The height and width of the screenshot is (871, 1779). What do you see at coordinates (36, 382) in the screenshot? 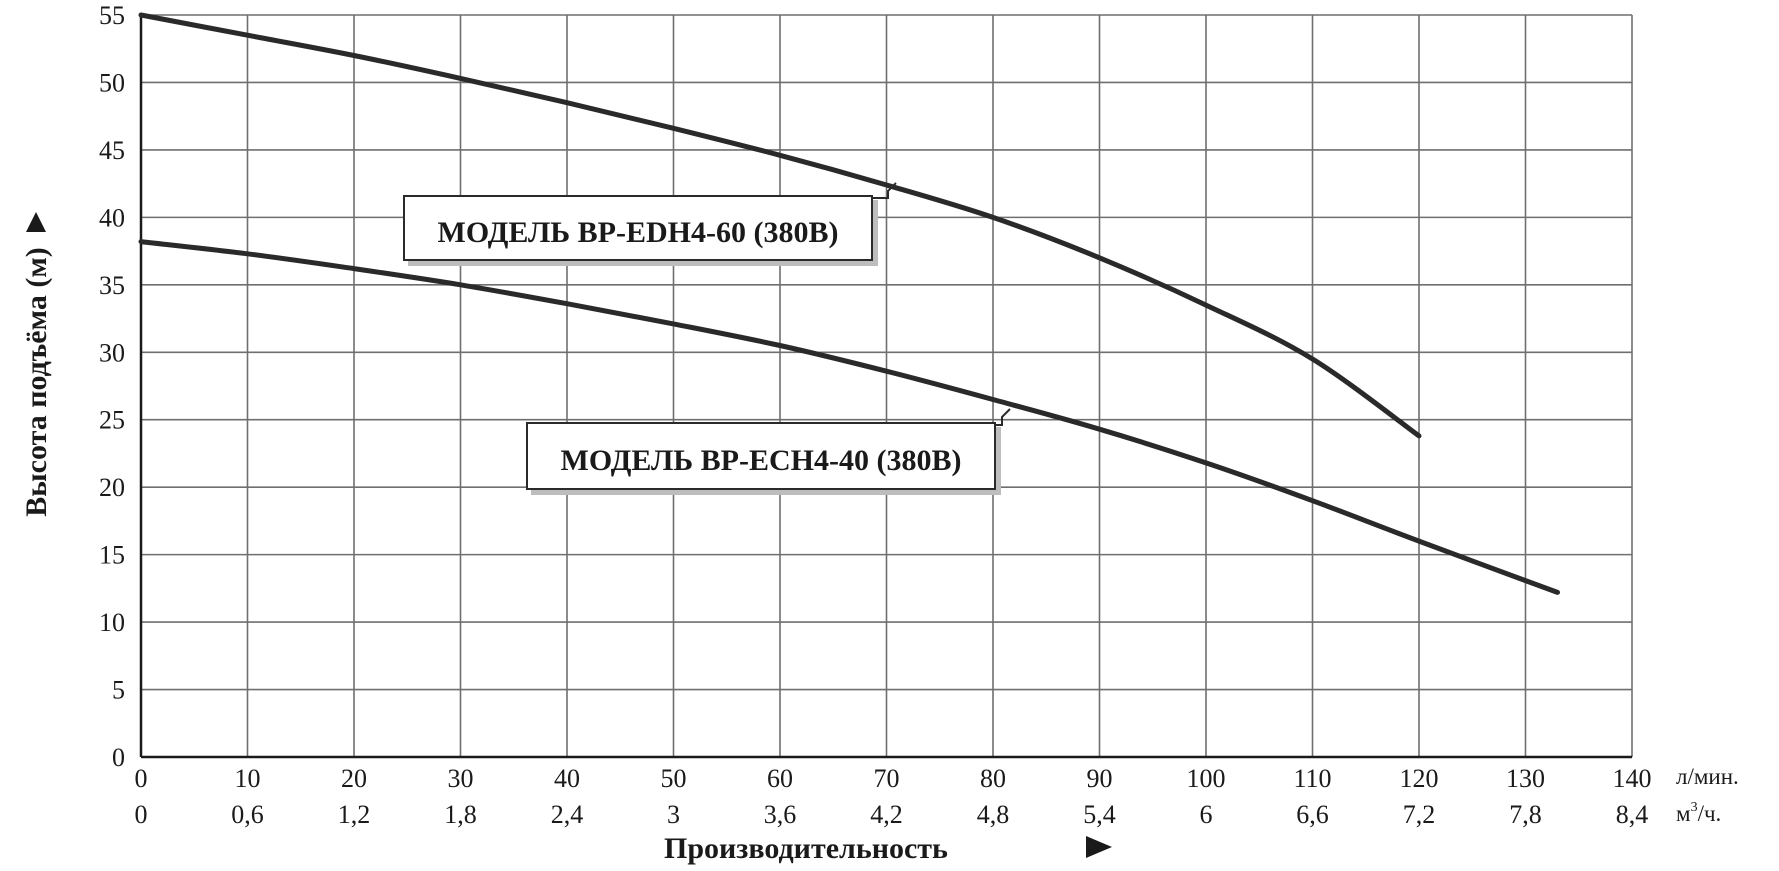
I see `y-axis-title: Высота подъёма (м)` at bounding box center [36, 382].